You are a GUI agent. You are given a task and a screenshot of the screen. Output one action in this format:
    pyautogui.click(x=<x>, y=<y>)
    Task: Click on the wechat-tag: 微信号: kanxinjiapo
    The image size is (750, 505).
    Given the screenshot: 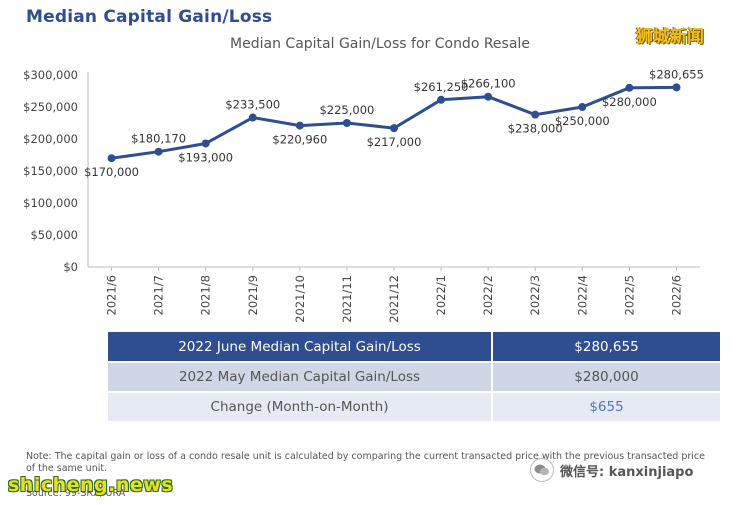 What is the action you would take?
    pyautogui.click(x=611, y=470)
    